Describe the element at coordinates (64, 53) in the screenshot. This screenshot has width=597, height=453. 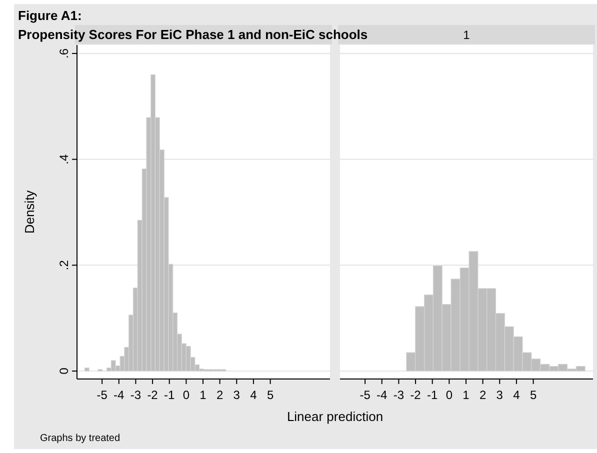
I see `y-tick-label: .6` at that location.